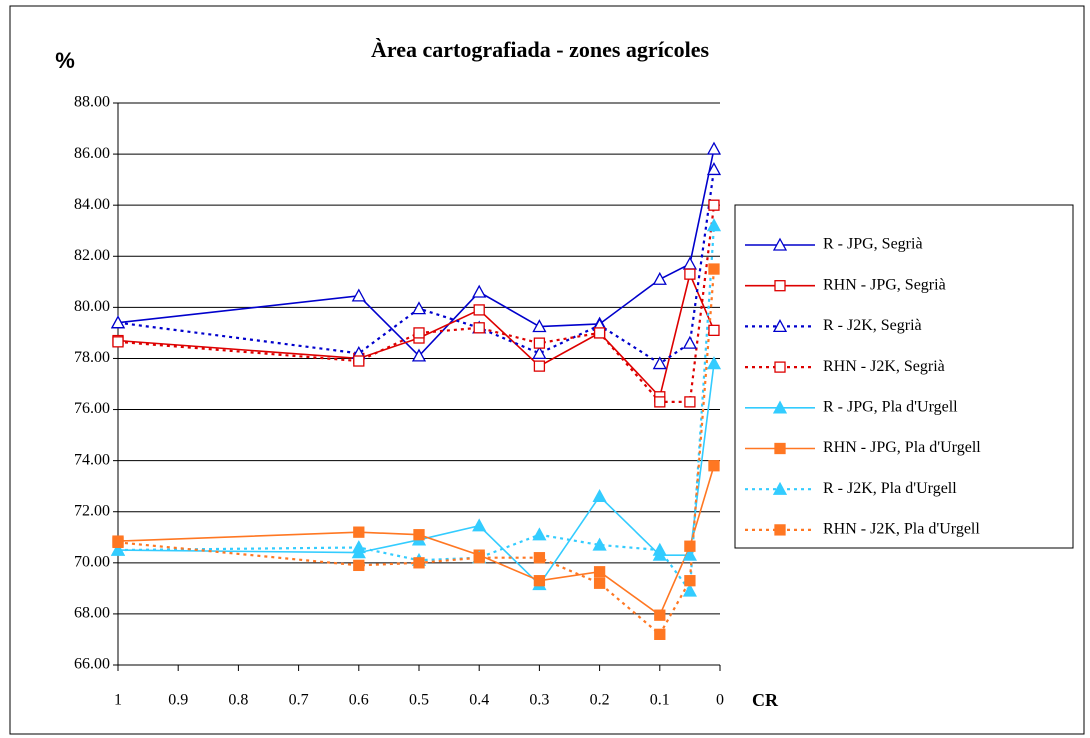 This screenshot has height=738, width=1090. Describe the element at coordinates (118, 700) in the screenshot. I see `x-tick-label: 1` at that location.